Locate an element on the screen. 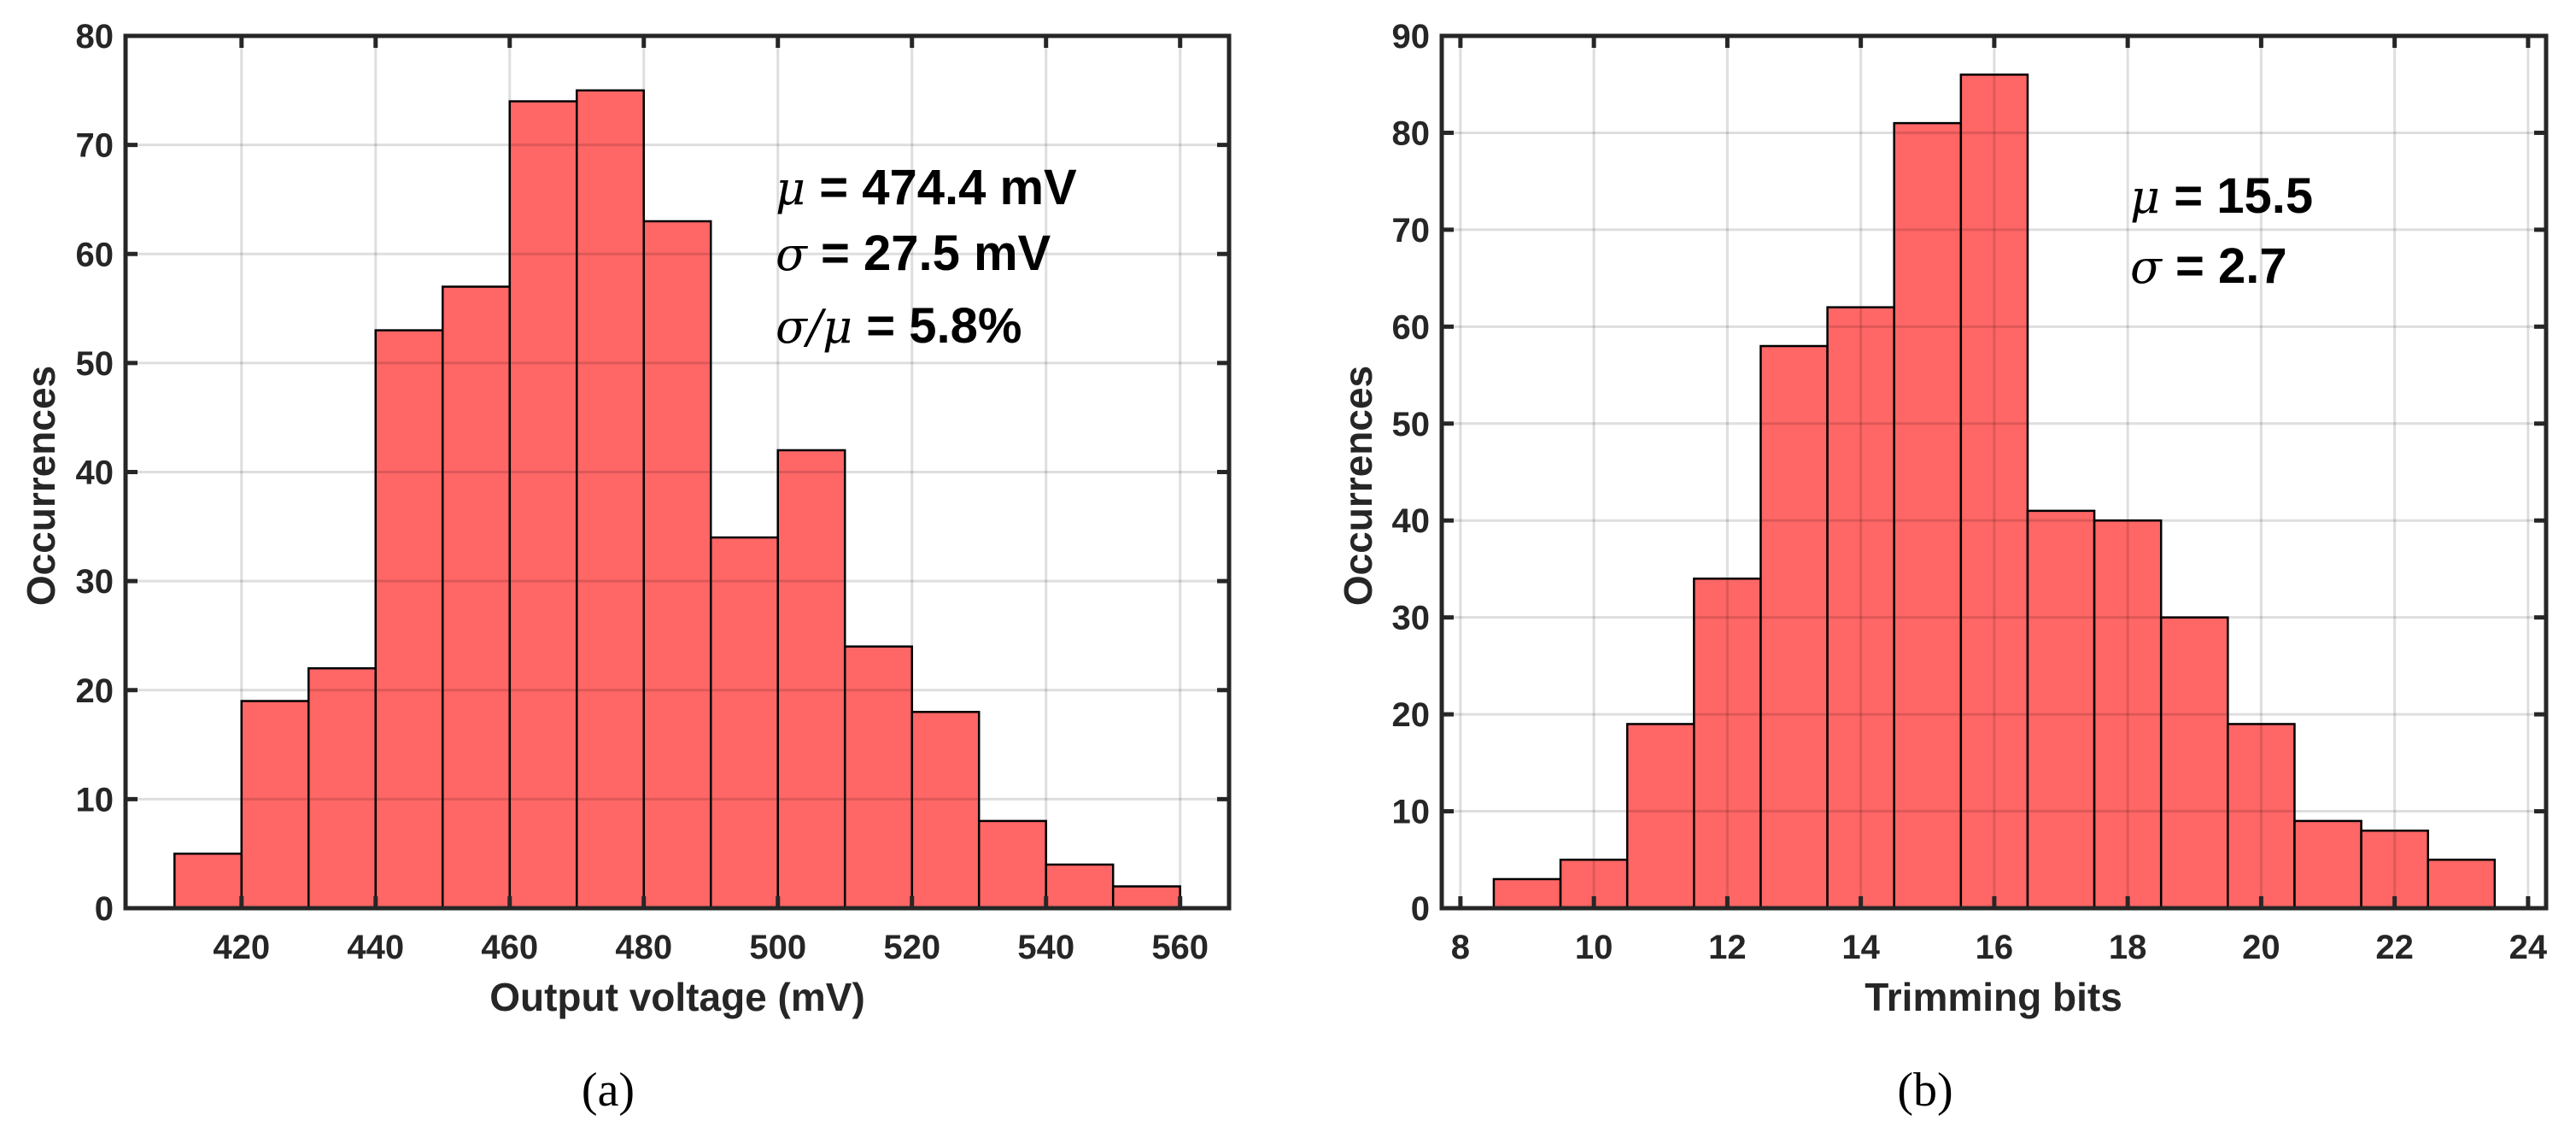  stat-value: = 5.8% is located at coordinates (937, 326).